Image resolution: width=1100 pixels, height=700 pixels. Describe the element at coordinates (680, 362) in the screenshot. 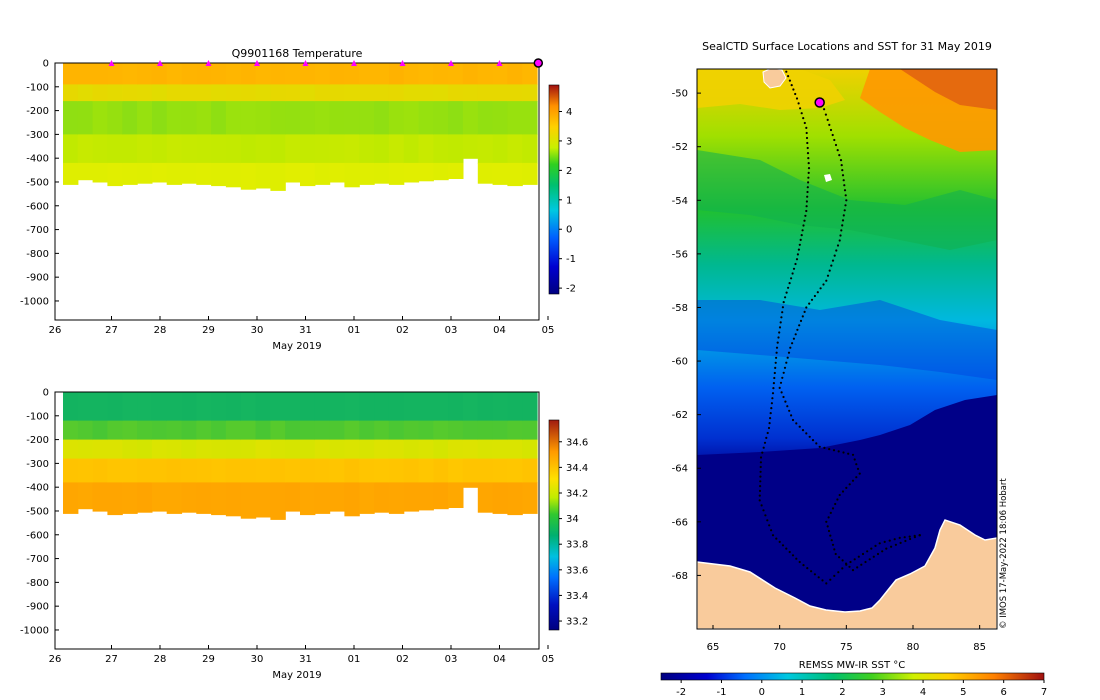

I see `map-lat-tick-label: -60` at that location.